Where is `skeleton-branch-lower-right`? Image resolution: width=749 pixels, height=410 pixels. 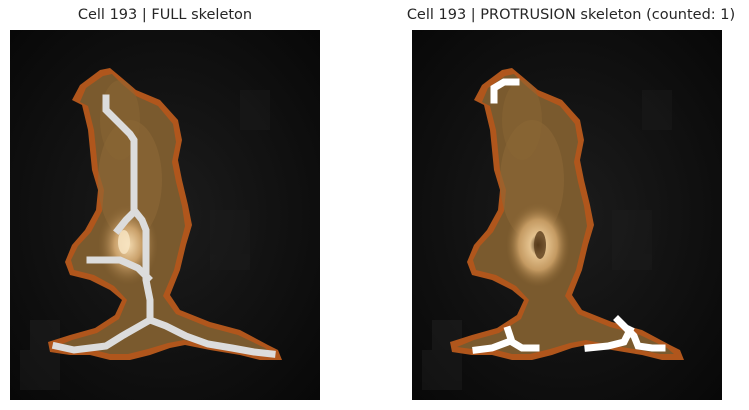
skeleton-branch-lower-right is located at coordinates (210, 336).